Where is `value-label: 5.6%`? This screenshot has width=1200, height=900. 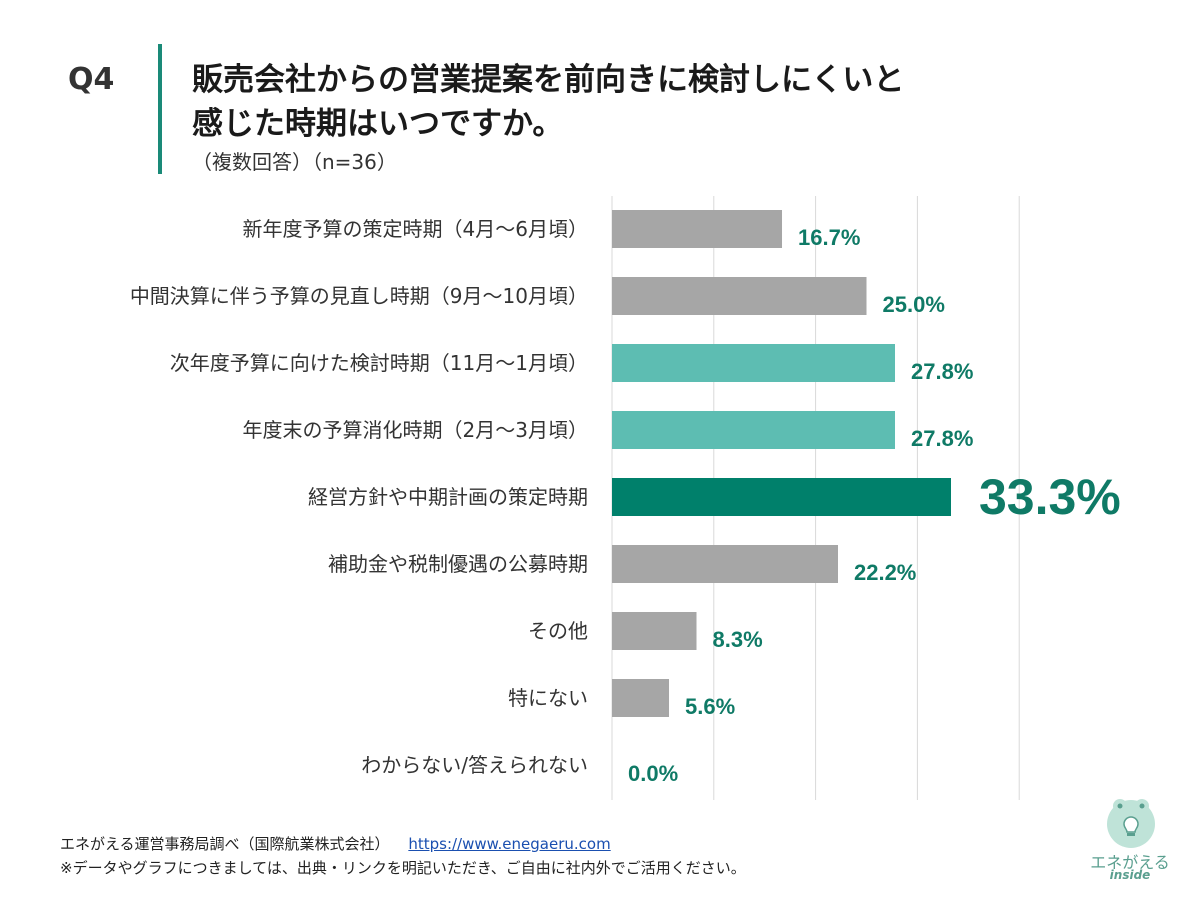
value-label: 5.6% is located at coordinates (710, 706).